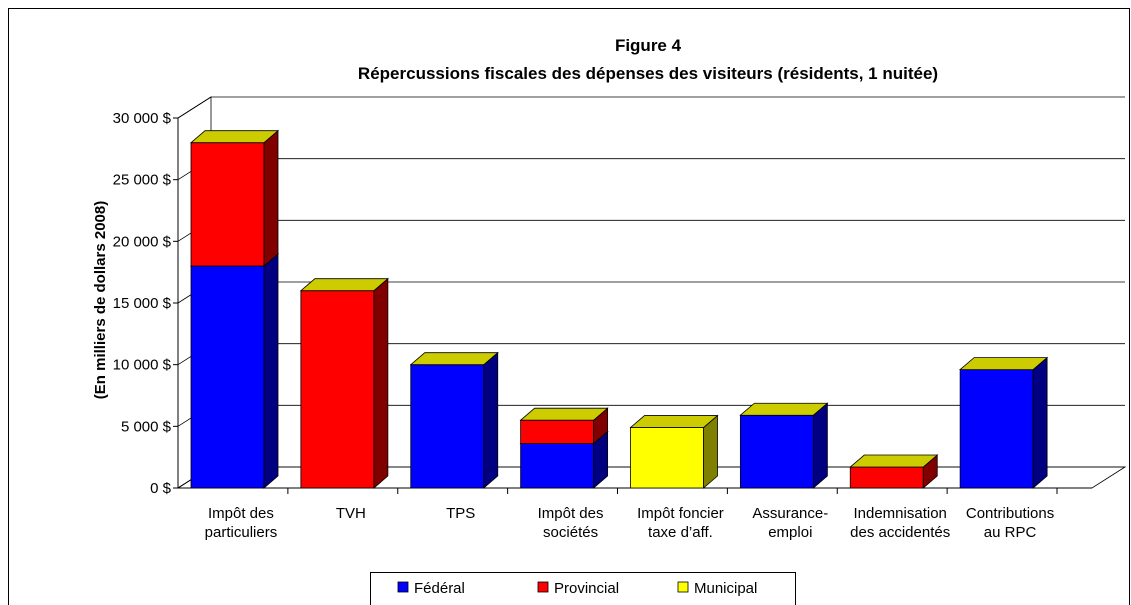  Describe the element at coordinates (142, 180) in the screenshot. I see `y-tick-label: 25 000 $` at that location.